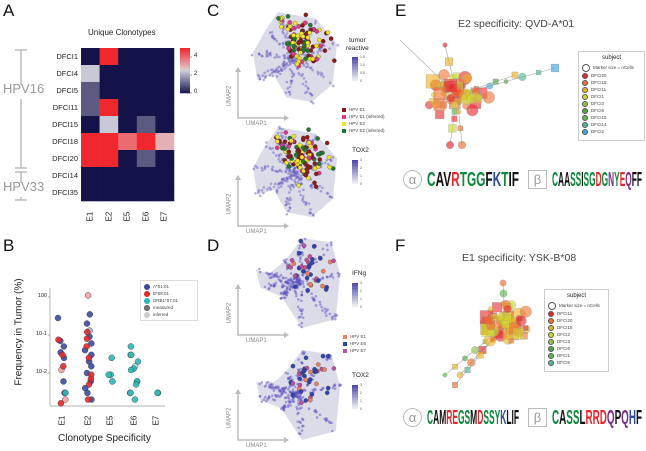 The image size is (646, 451). I want to click on logo-residue: A, so click(567, 180).